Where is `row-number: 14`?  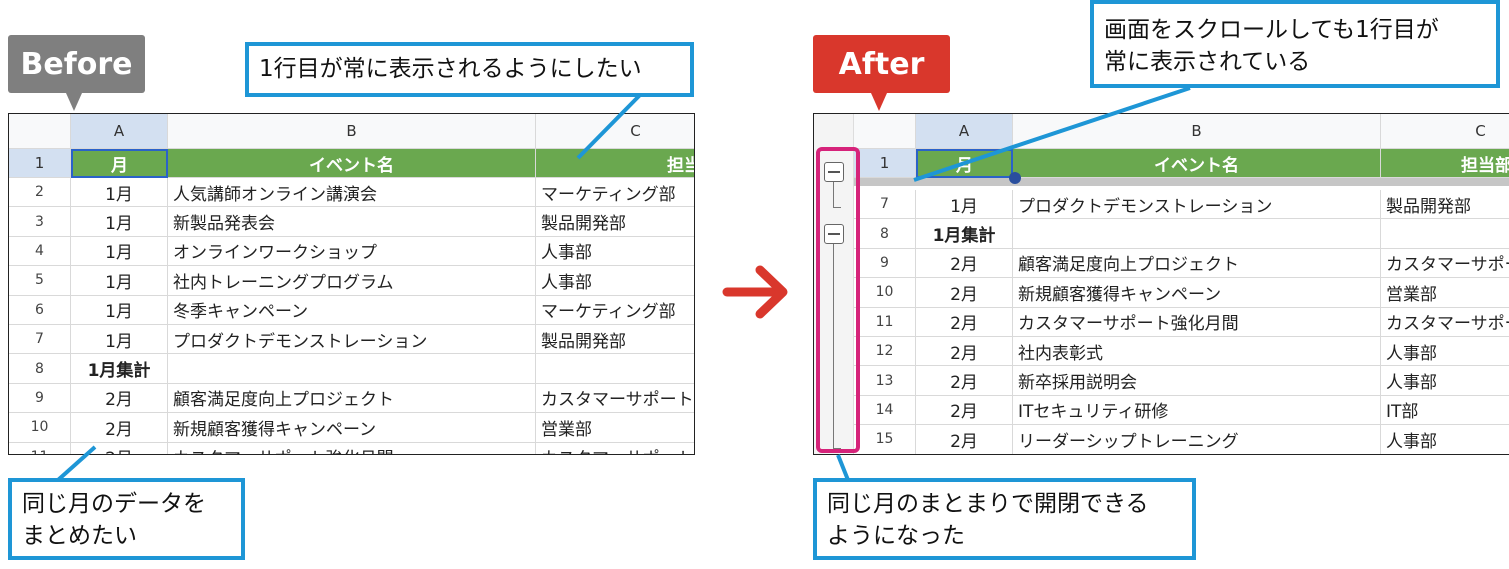 row-number: 14 is located at coordinates (885, 410).